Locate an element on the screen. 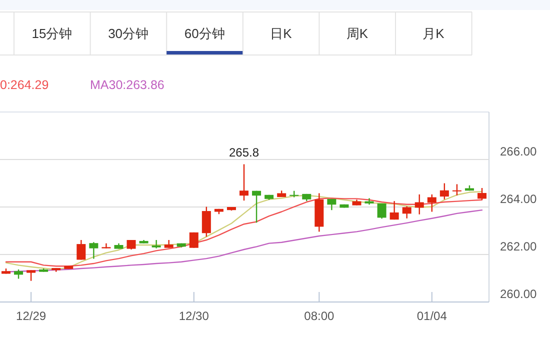  y-tick-label: 266.00 is located at coordinates (519, 151).